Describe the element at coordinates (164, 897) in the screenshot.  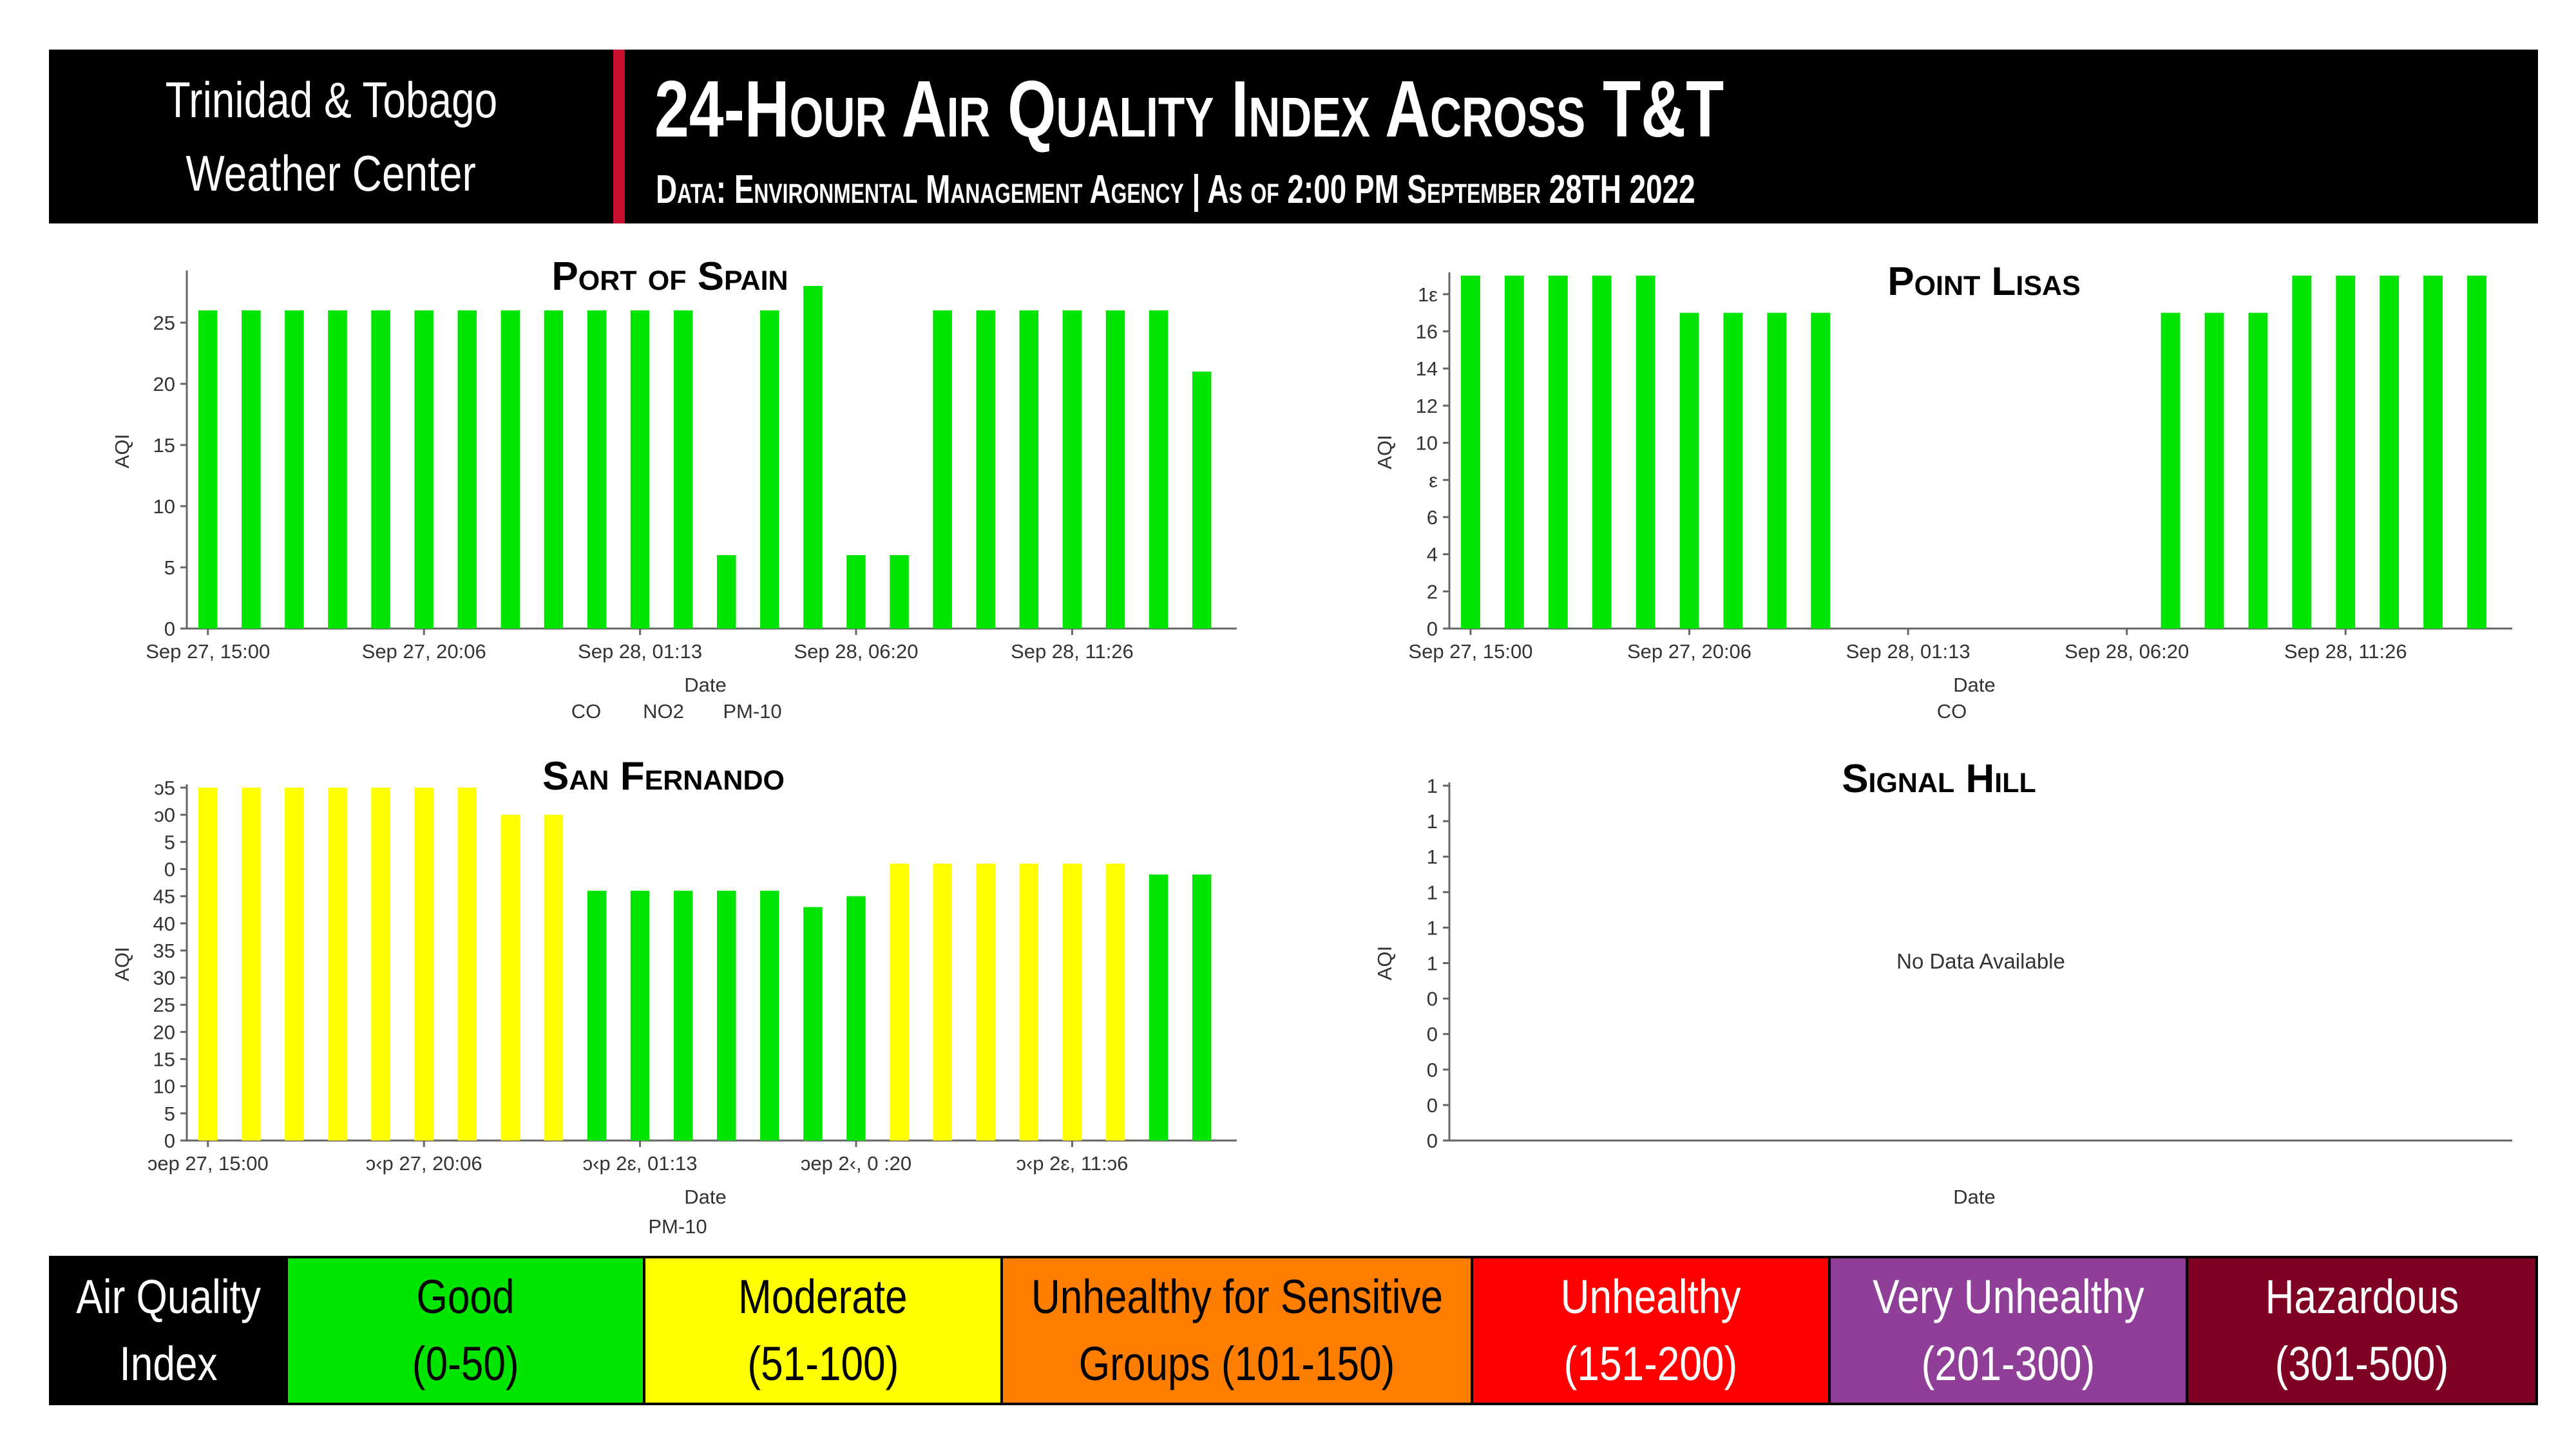
I see `y-tick-label: 45` at that location.